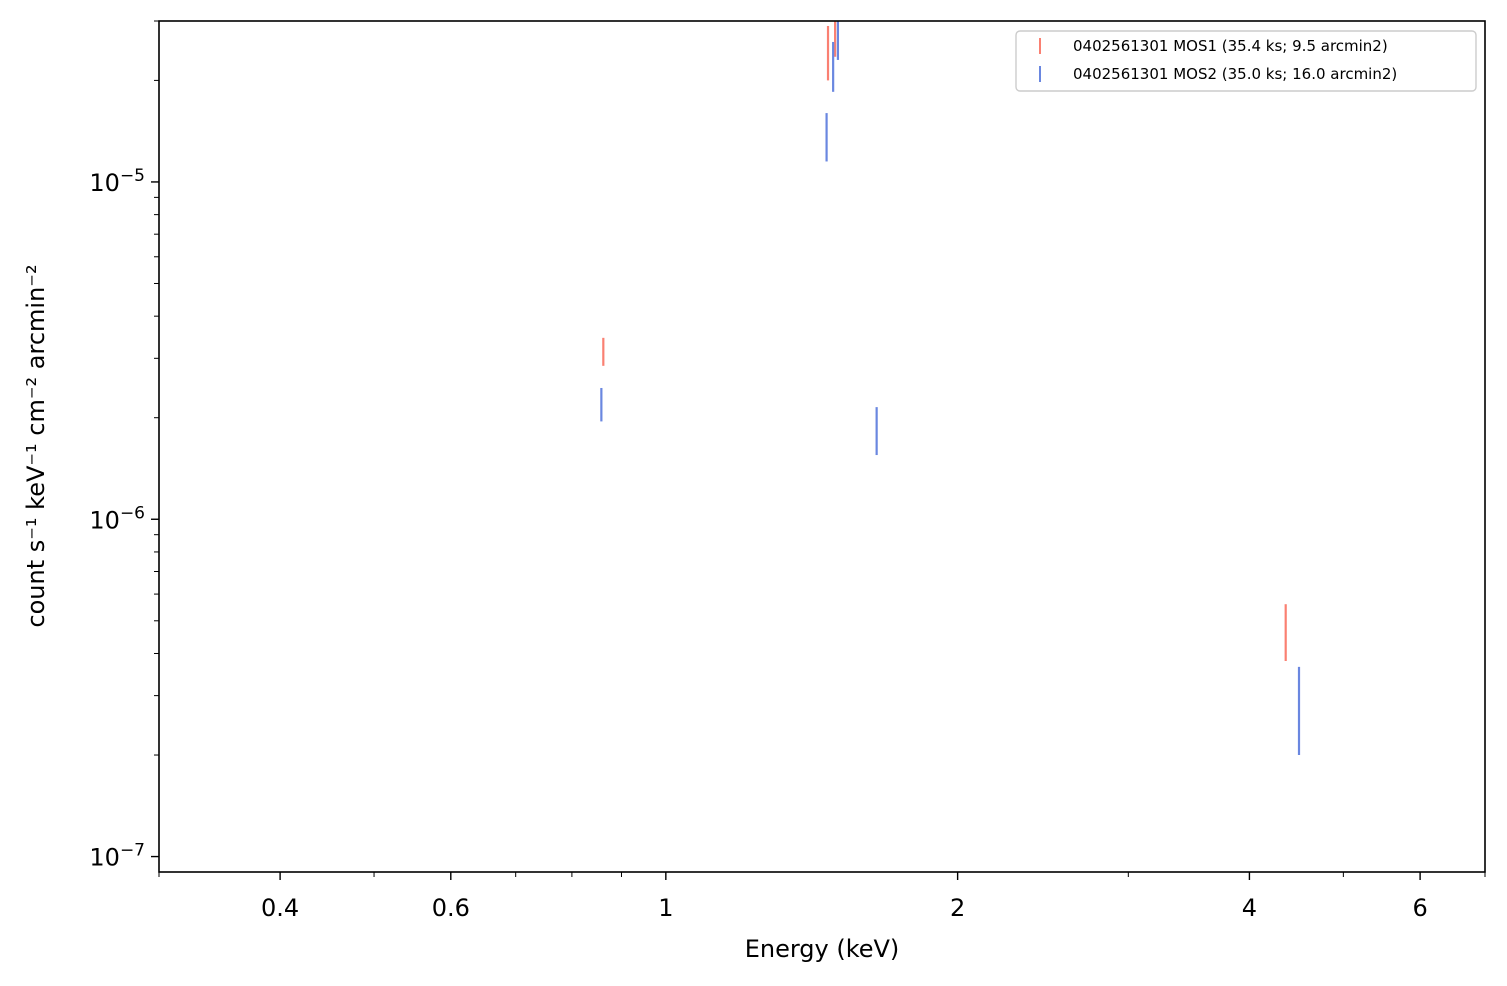 Image resolution: width=1507 pixels, height=986 pixels. I want to click on x-axis-label: Energy (keV), so click(822, 949).